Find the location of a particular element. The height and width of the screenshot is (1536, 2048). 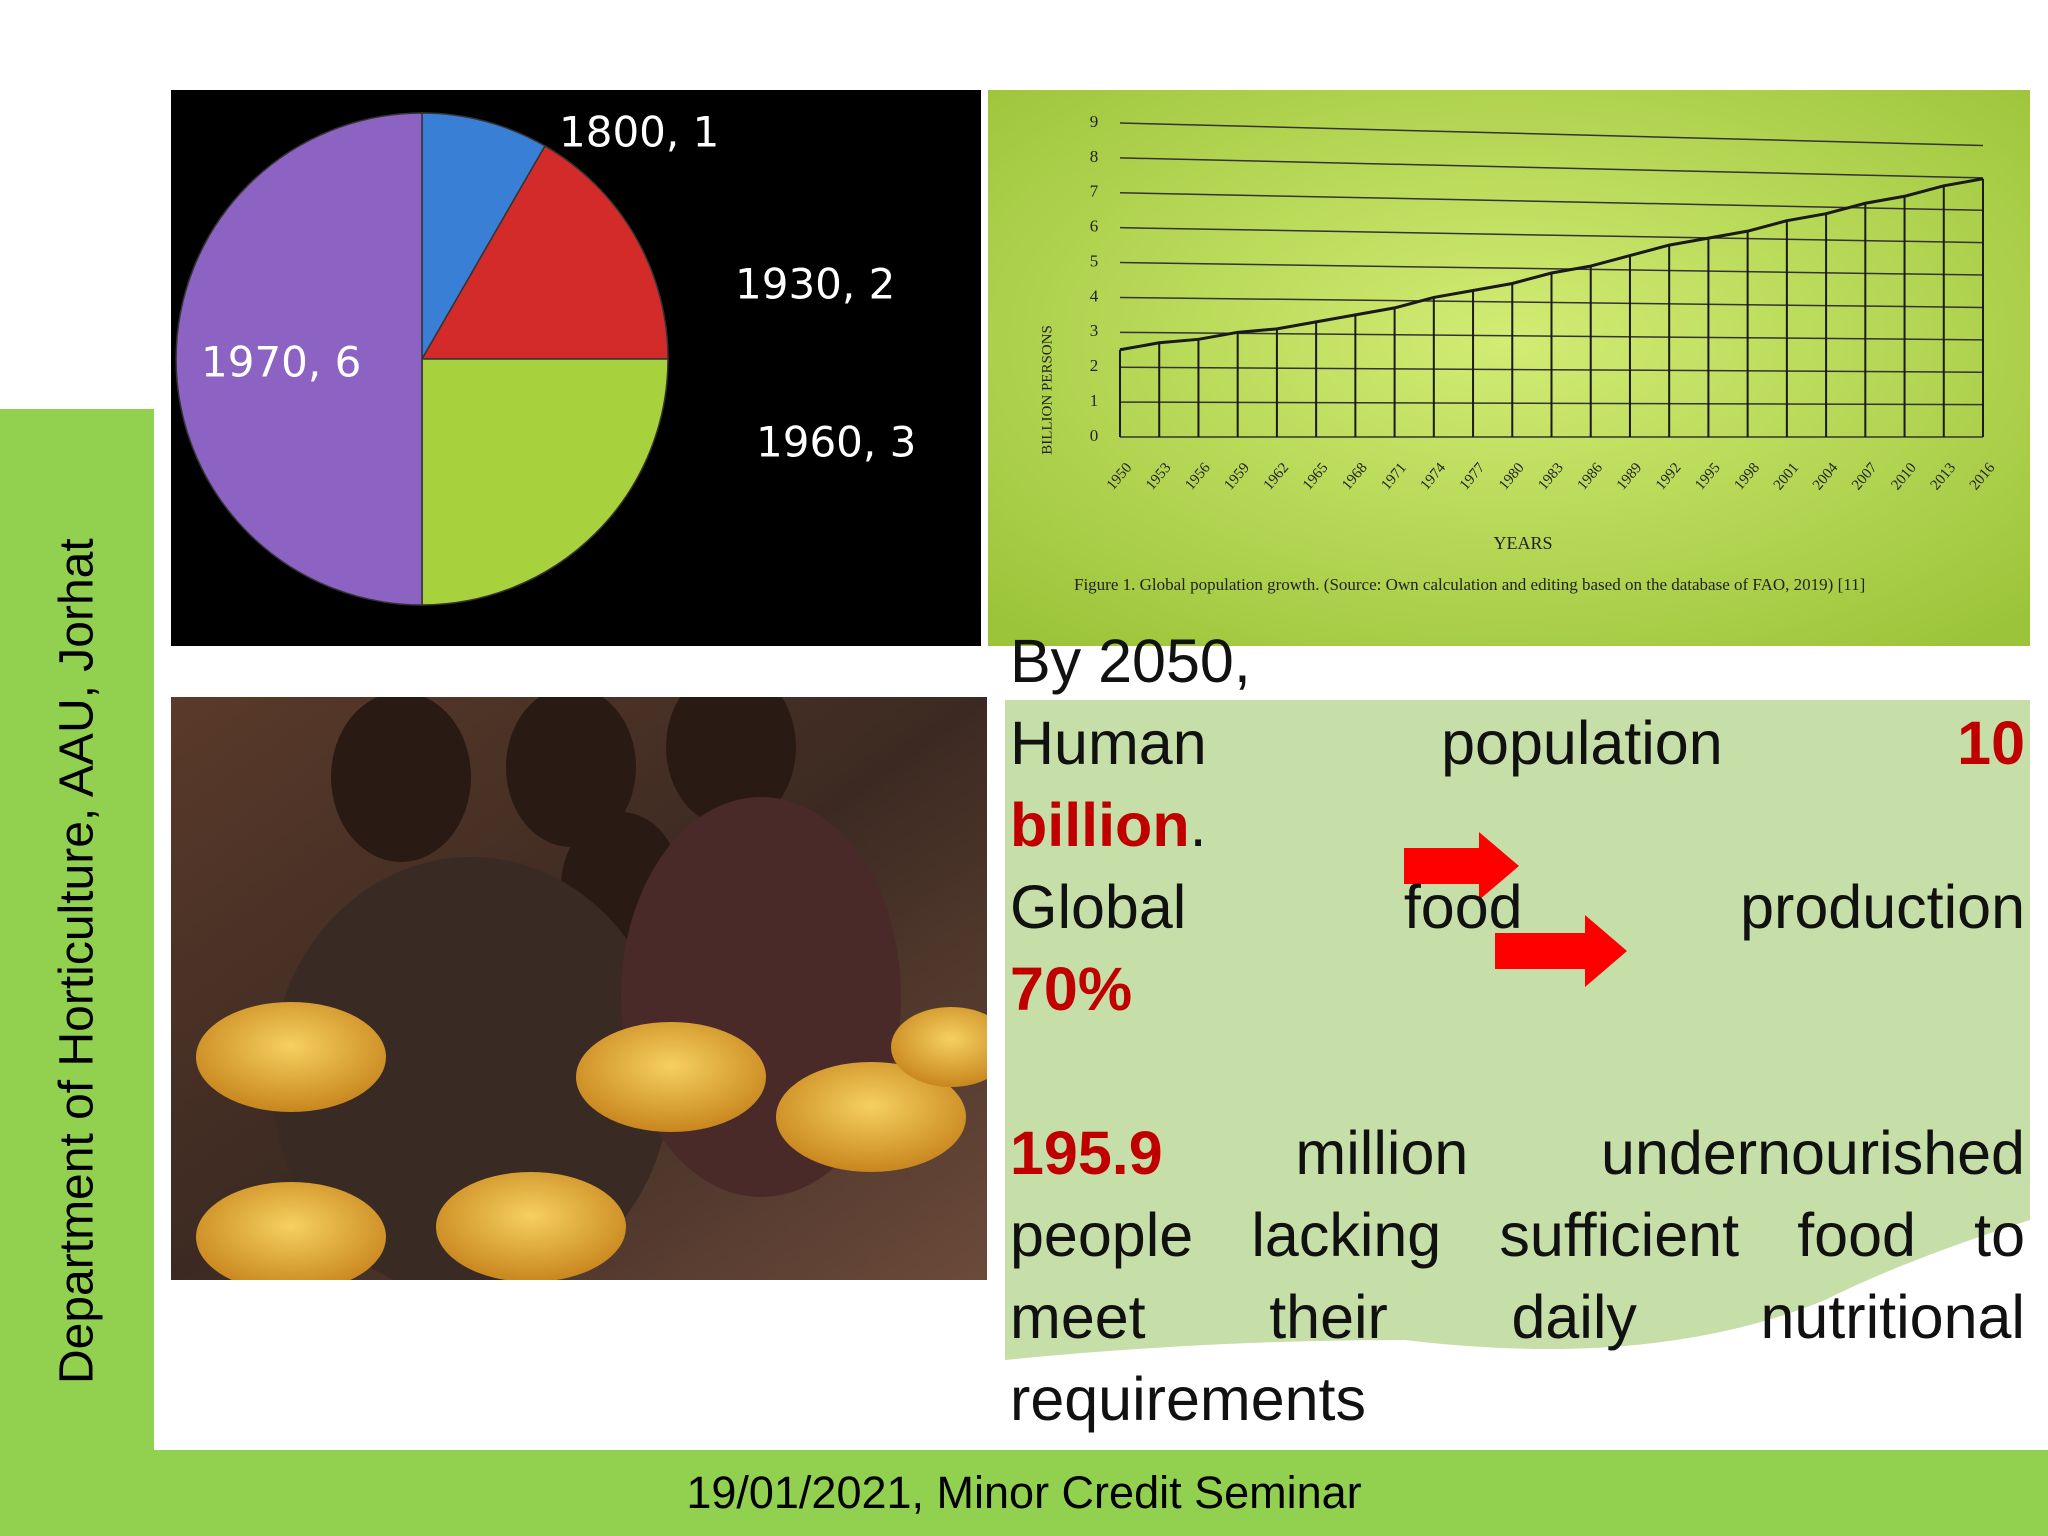

text-line: By 2050, is located at coordinates (1517, 661).